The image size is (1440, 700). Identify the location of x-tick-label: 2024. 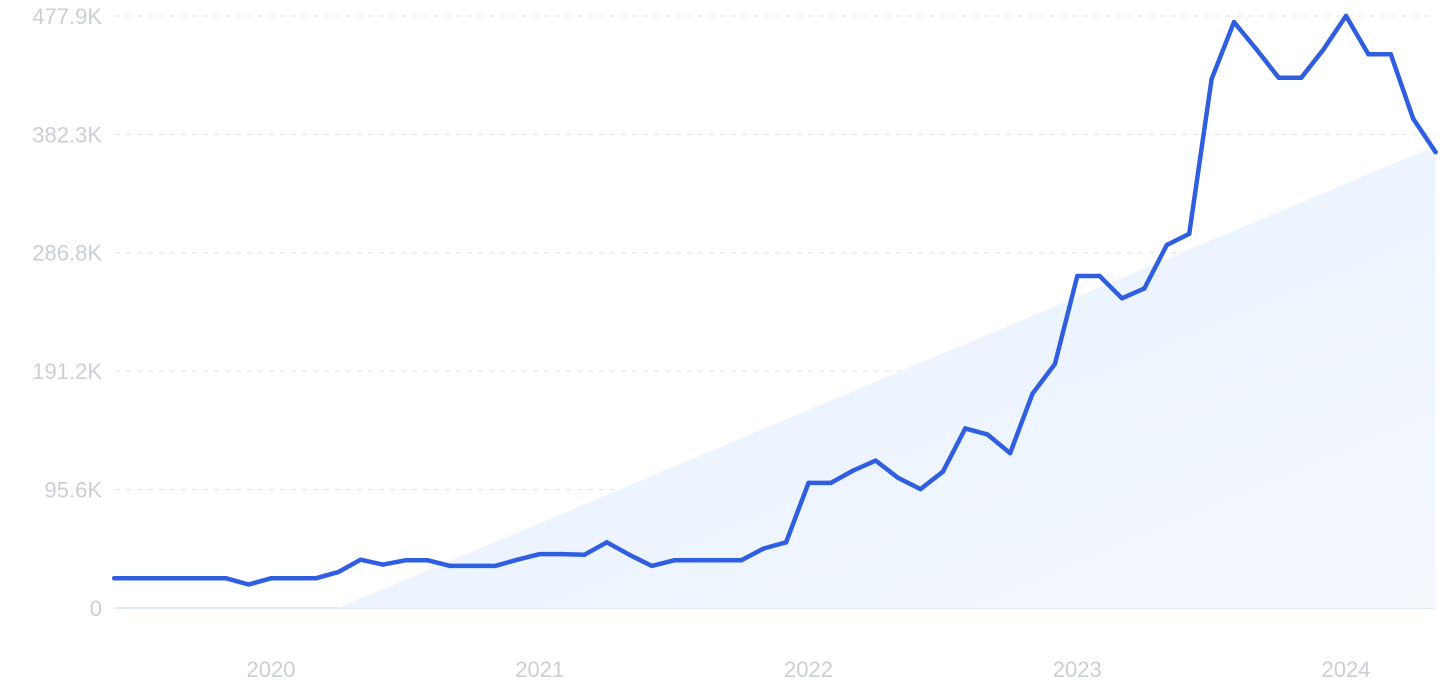
(1346, 669).